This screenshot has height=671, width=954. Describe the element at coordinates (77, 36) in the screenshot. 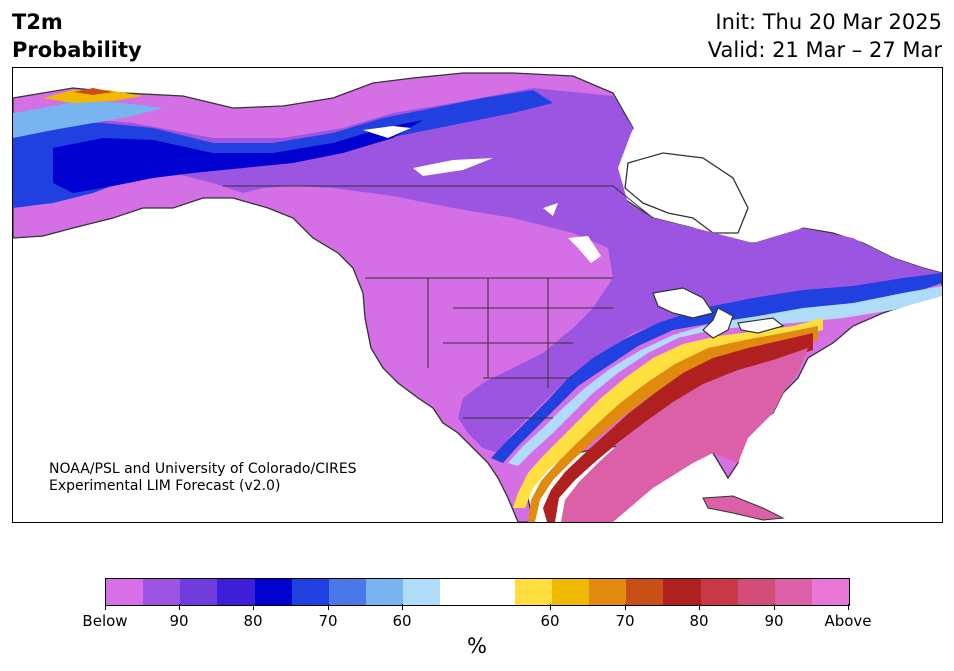

I see `map-title: T2m Probability` at that location.